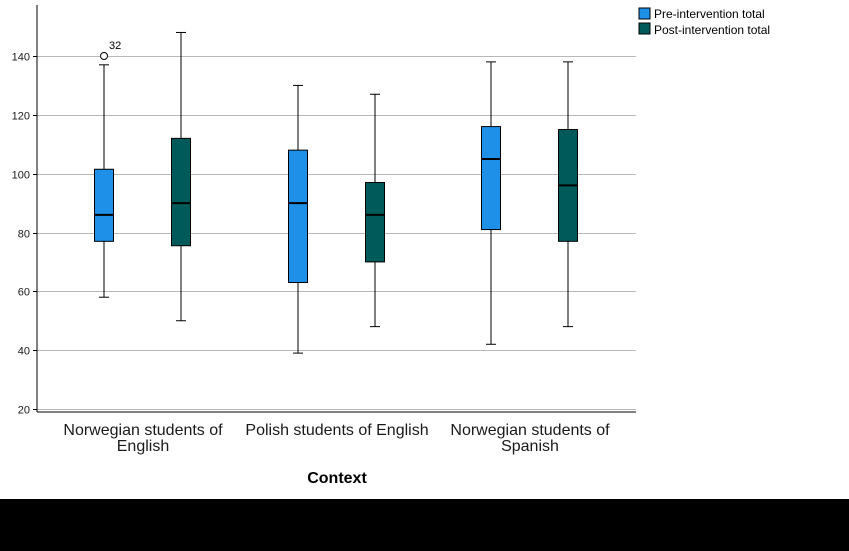 The image size is (849, 551). I want to click on y-tick-label: 20, so click(24, 411).